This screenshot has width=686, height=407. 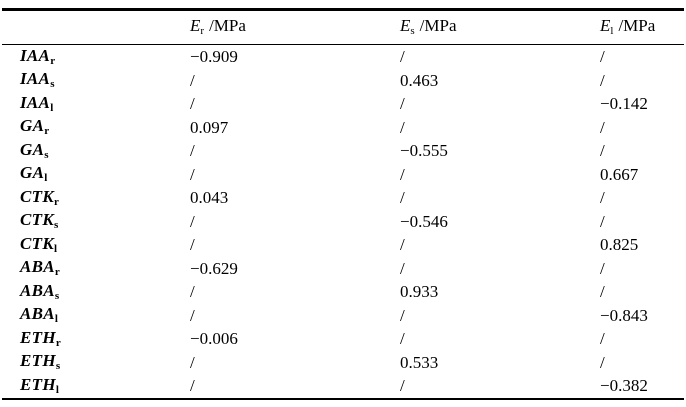 I want to click on row-label: ABAs, so click(x=95, y=292).